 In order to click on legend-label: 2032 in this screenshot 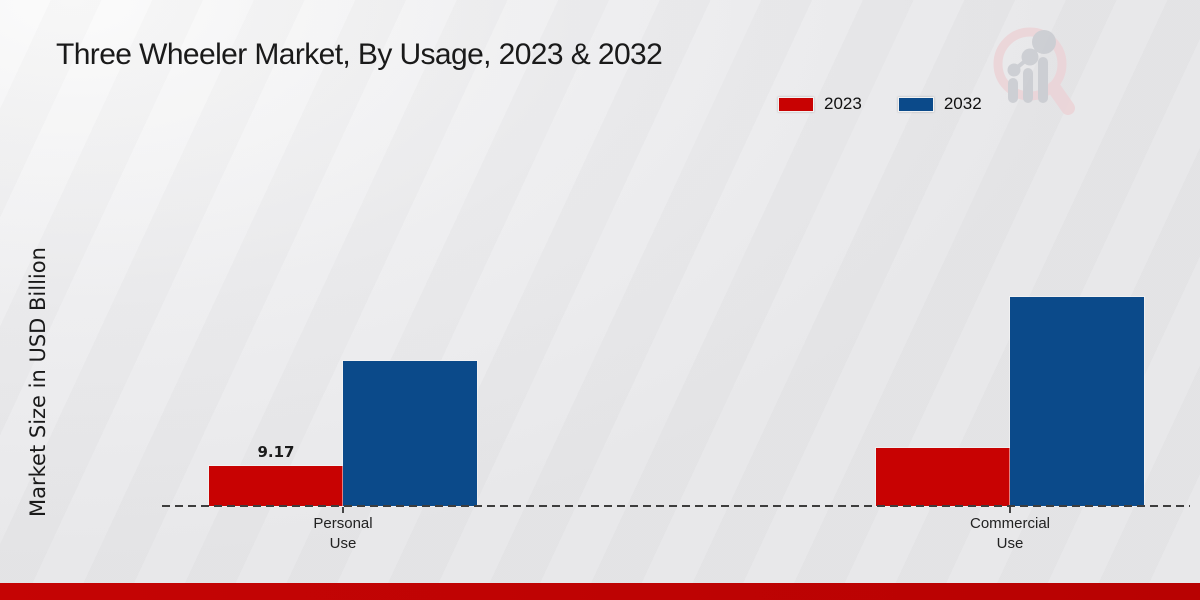, I will do `click(962, 103)`.